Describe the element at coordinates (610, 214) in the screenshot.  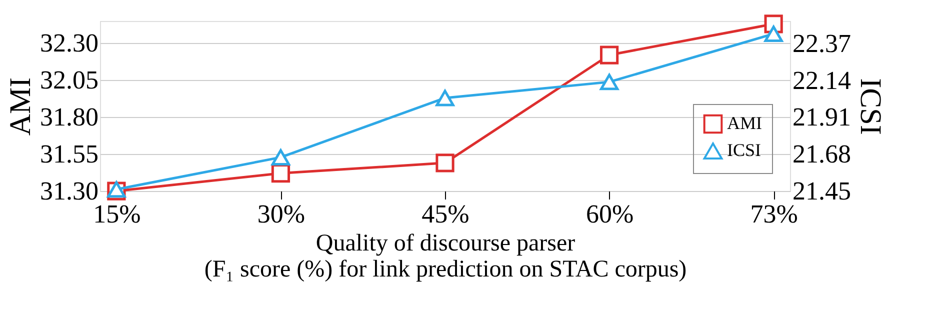
I see `x-tick-label: 60%` at that location.